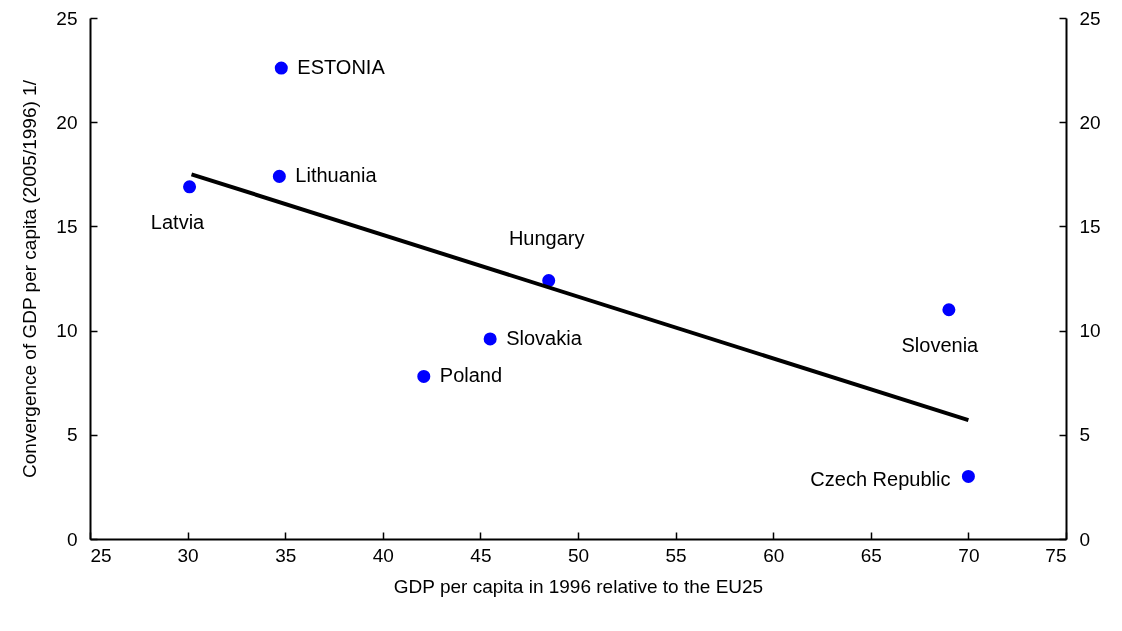 This screenshot has height=631, width=1122. Describe the element at coordinates (67, 331) in the screenshot. I see `y-tick-label: 10` at that location.